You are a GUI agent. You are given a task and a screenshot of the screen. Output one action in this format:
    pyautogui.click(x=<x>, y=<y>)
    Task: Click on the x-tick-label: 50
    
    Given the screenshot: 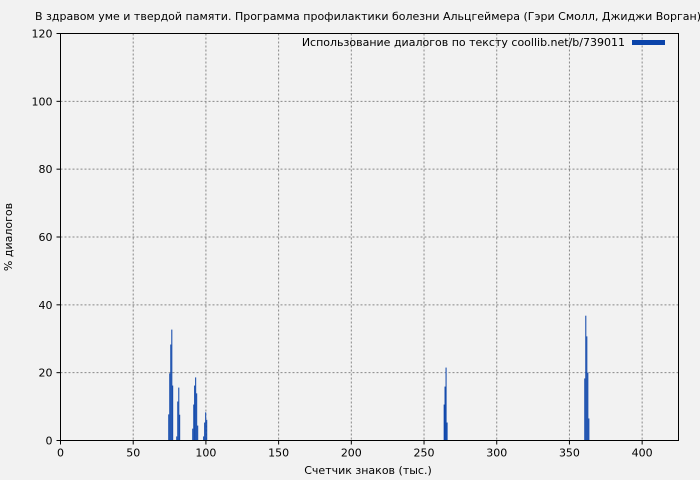 What is the action you would take?
    pyautogui.click(x=133, y=453)
    